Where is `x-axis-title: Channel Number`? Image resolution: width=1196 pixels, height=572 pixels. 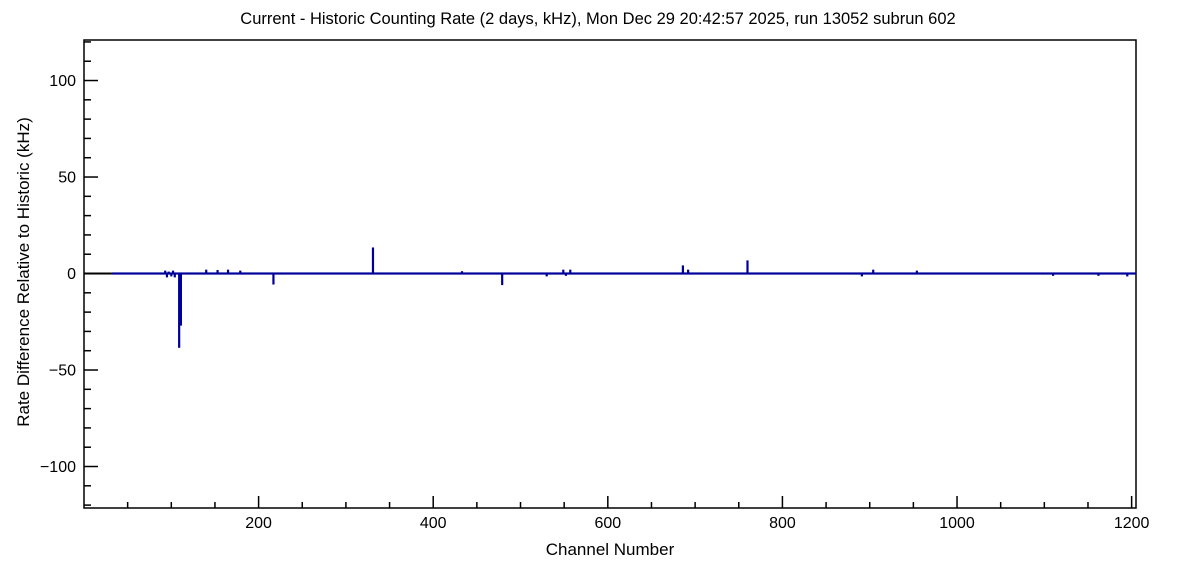
x-axis-title: Channel Number is located at coordinates (610, 549).